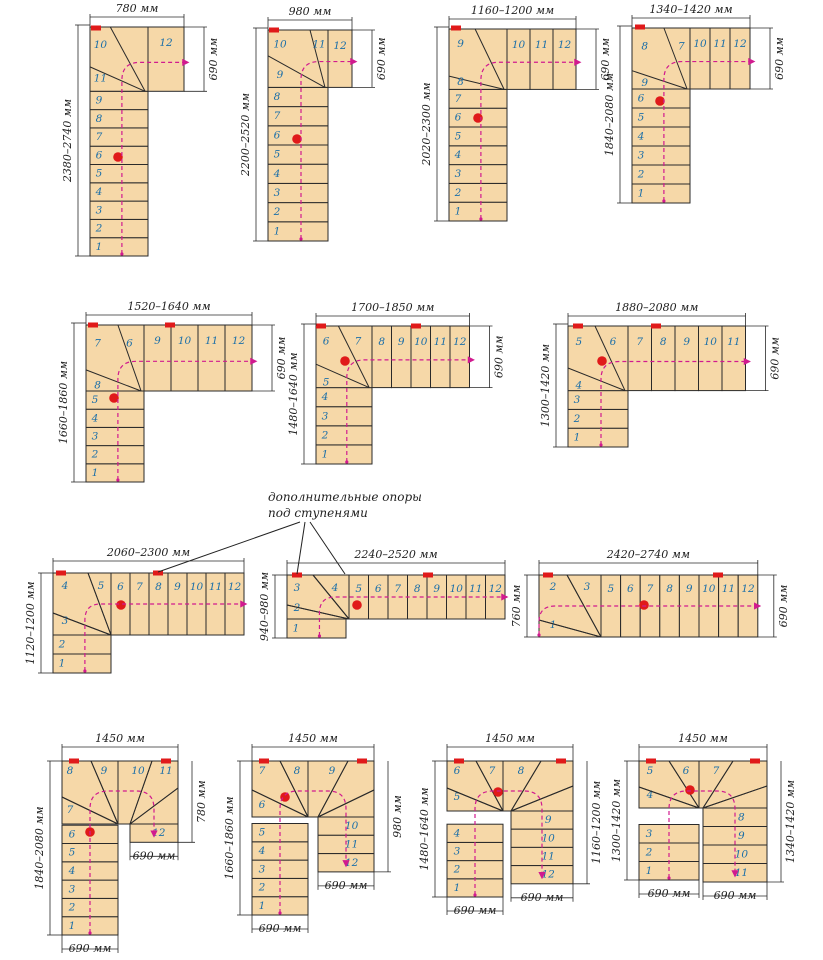 The height and width of the screenshot is (960, 823). I want to click on dimension-label: 1520–1640 мм, so click(168, 306).